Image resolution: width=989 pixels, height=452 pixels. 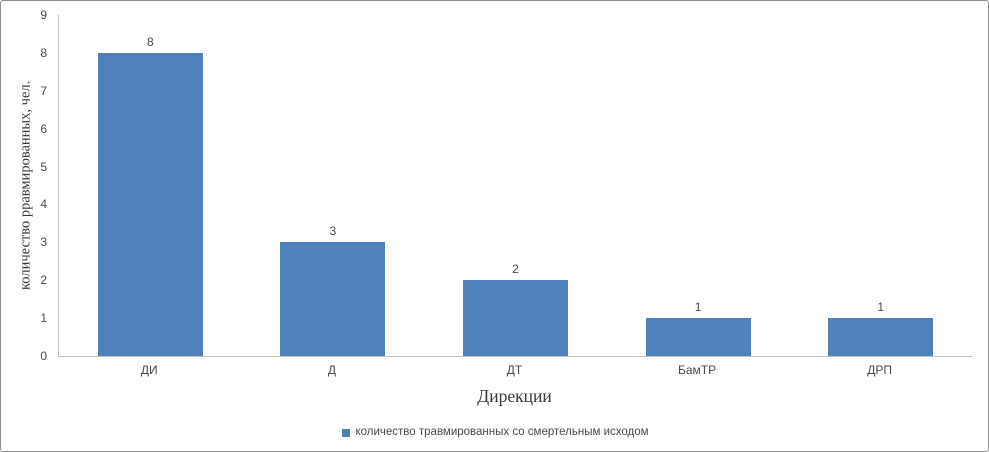 I want to click on y-tick-label: 0, so click(x=43, y=356).